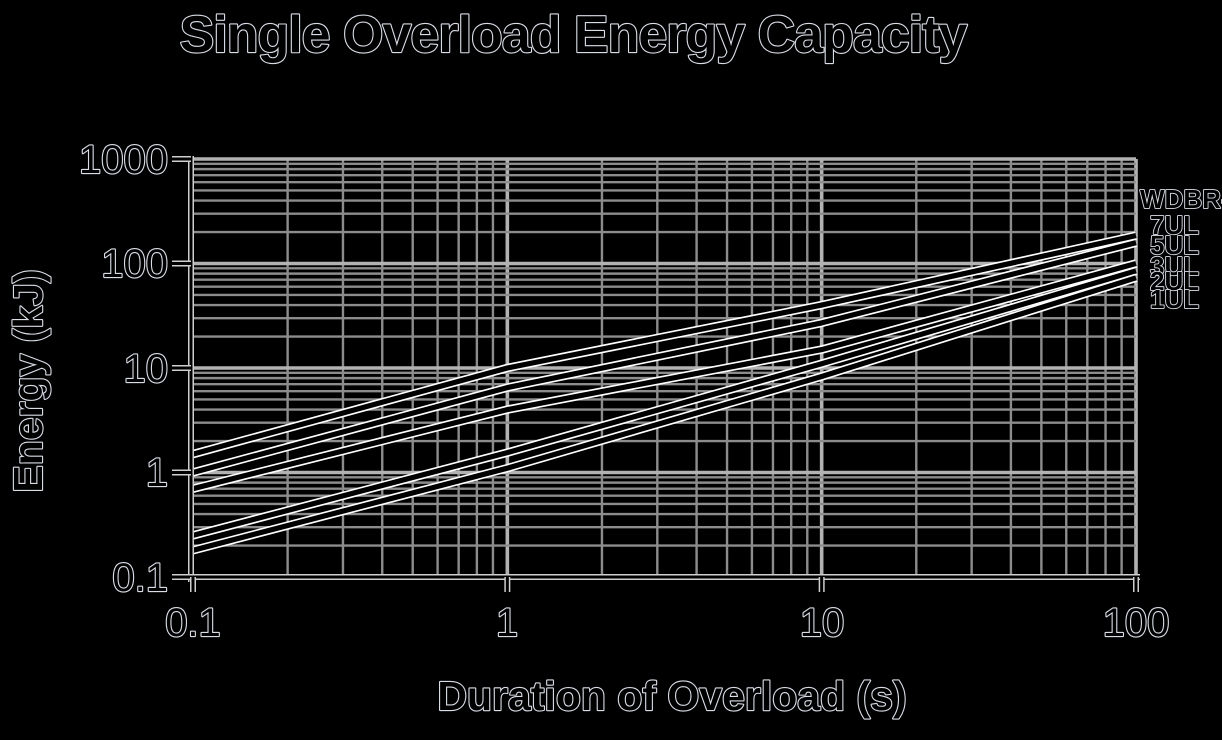  I want to click on y-axis-tick-labels: 1000 100 10 1 0.1, so click(123, 369).